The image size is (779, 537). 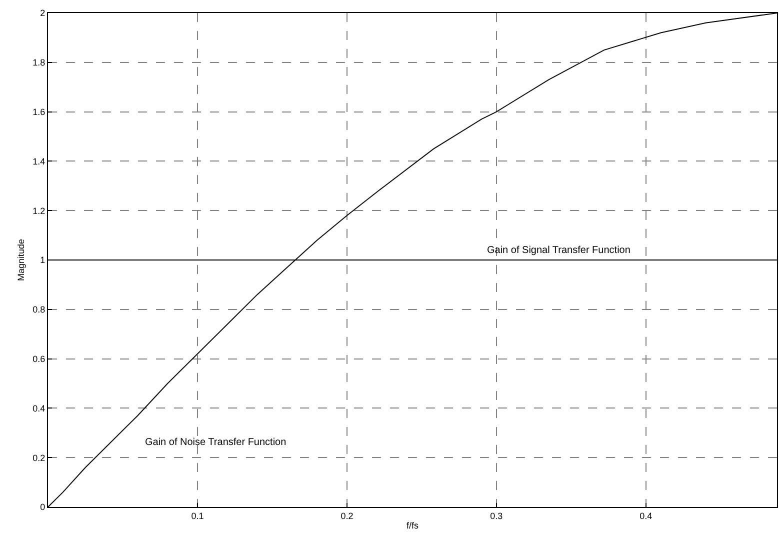 I want to click on y-tick-label: 1.2, so click(x=39, y=211).